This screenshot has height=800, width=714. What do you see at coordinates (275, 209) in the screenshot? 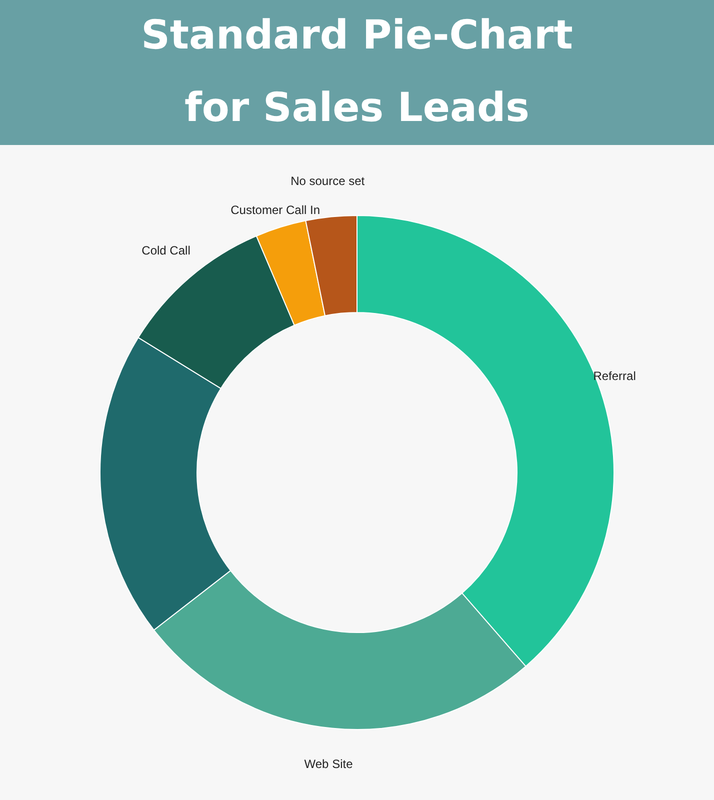
I see `slice-label: Customer Call In` at bounding box center [275, 209].